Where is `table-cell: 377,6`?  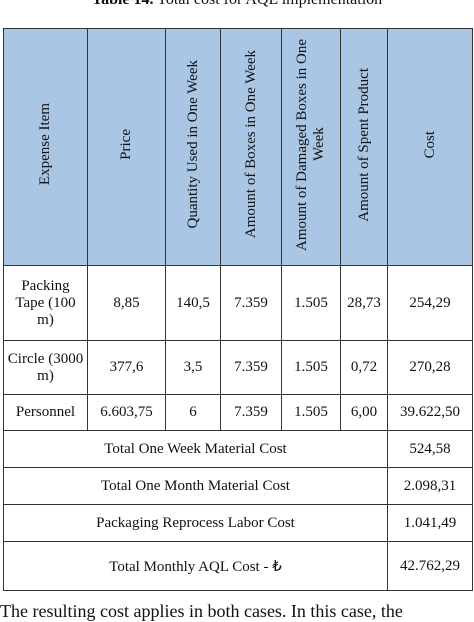 table-cell: 377,6 is located at coordinates (126, 367).